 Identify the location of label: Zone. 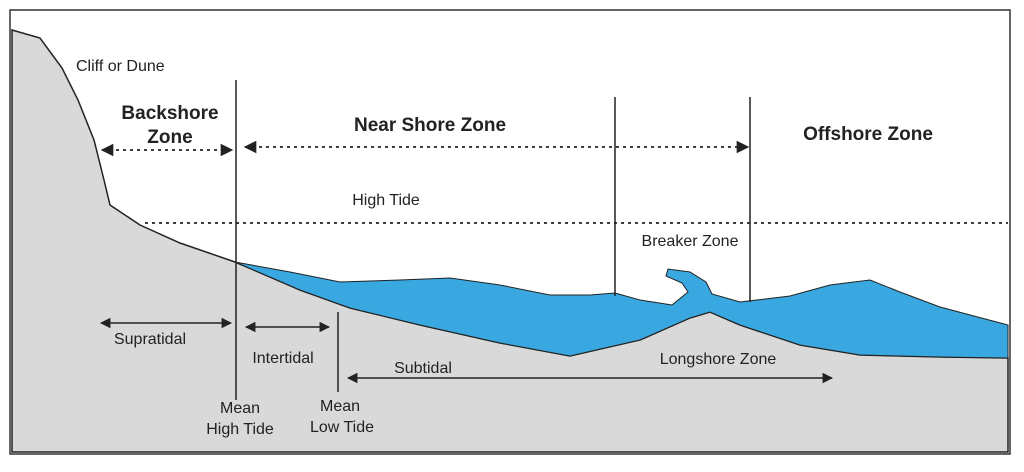
(169, 137).